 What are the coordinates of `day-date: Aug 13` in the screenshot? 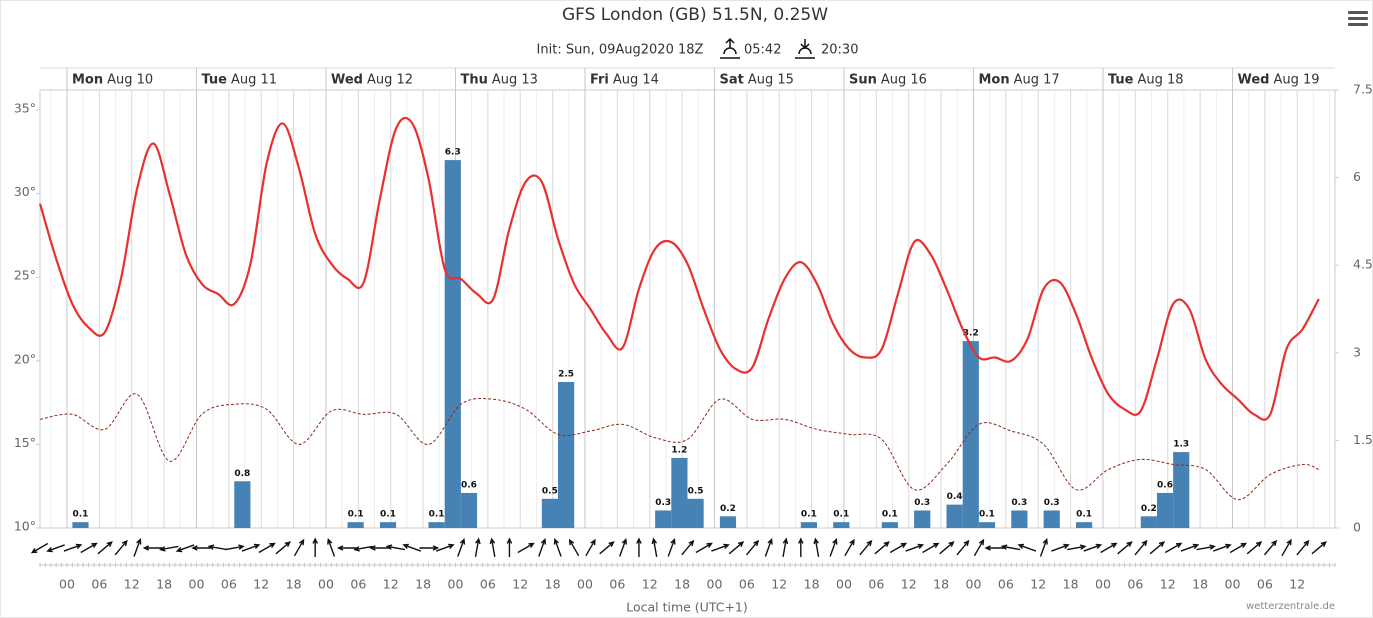 It's located at (515, 80).